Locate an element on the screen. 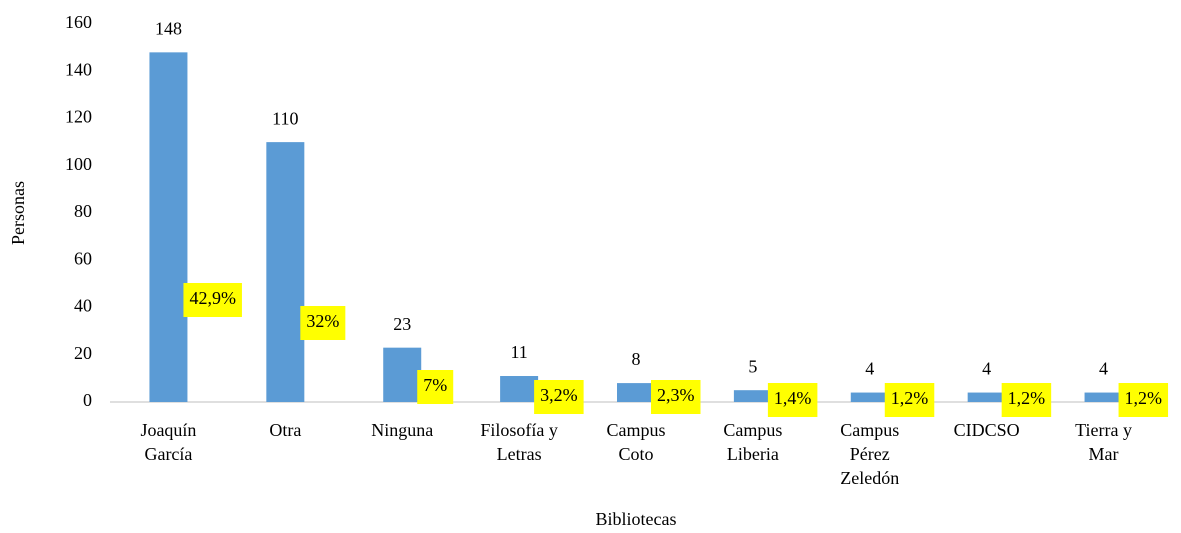 The height and width of the screenshot is (533, 1181). y-tick-label: 100 is located at coordinates (78, 164).